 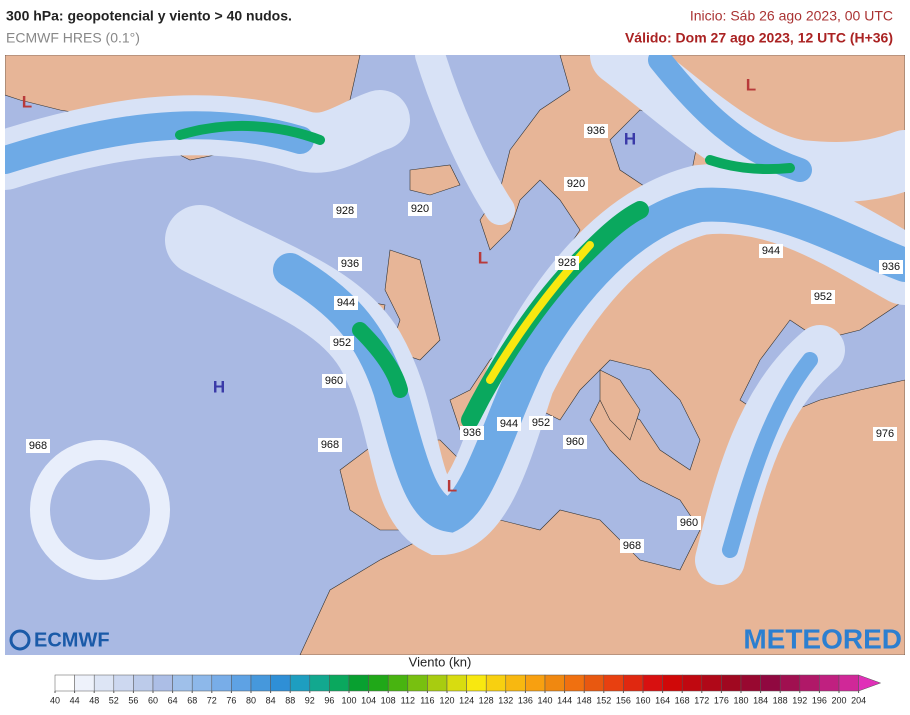 What do you see at coordinates (290, 700) in the screenshot?
I see `colorbar-tick-label: 88` at bounding box center [290, 700].